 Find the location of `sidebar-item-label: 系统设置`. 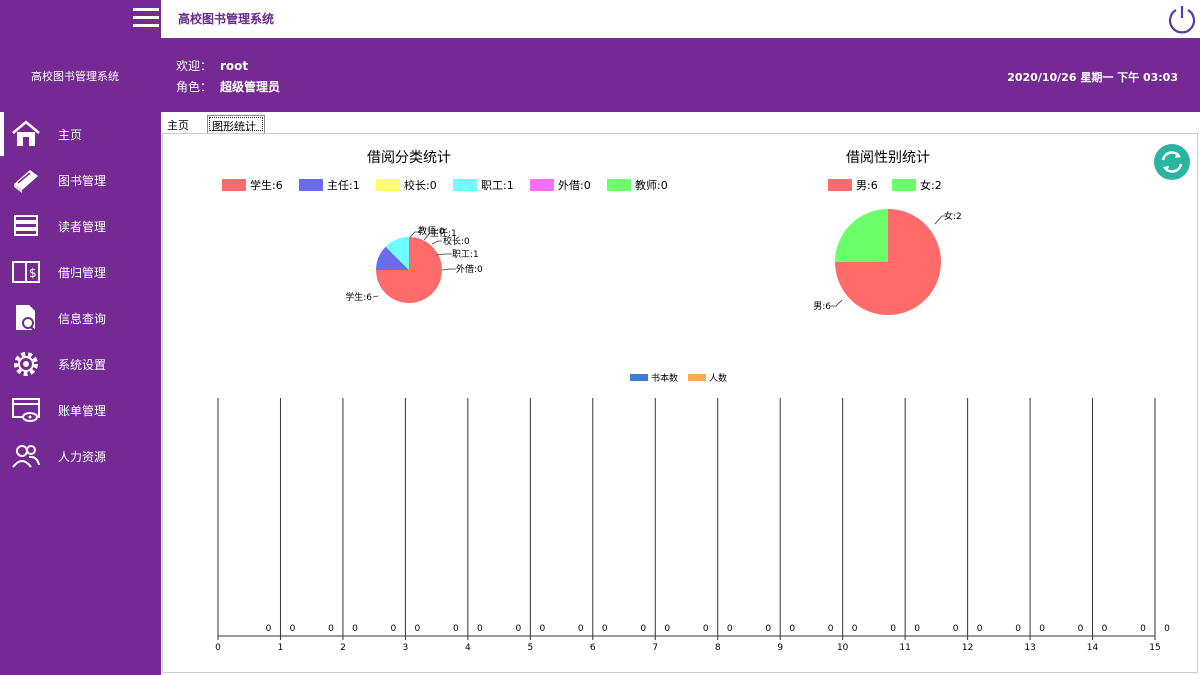

sidebar-item-label: 系统设置 is located at coordinates (82, 365).